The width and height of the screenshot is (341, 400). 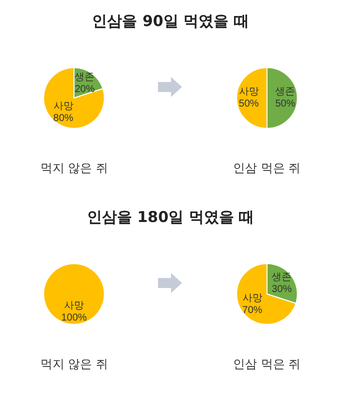 What do you see at coordinates (282, 289) in the screenshot?
I see `data-label: 30%` at bounding box center [282, 289].